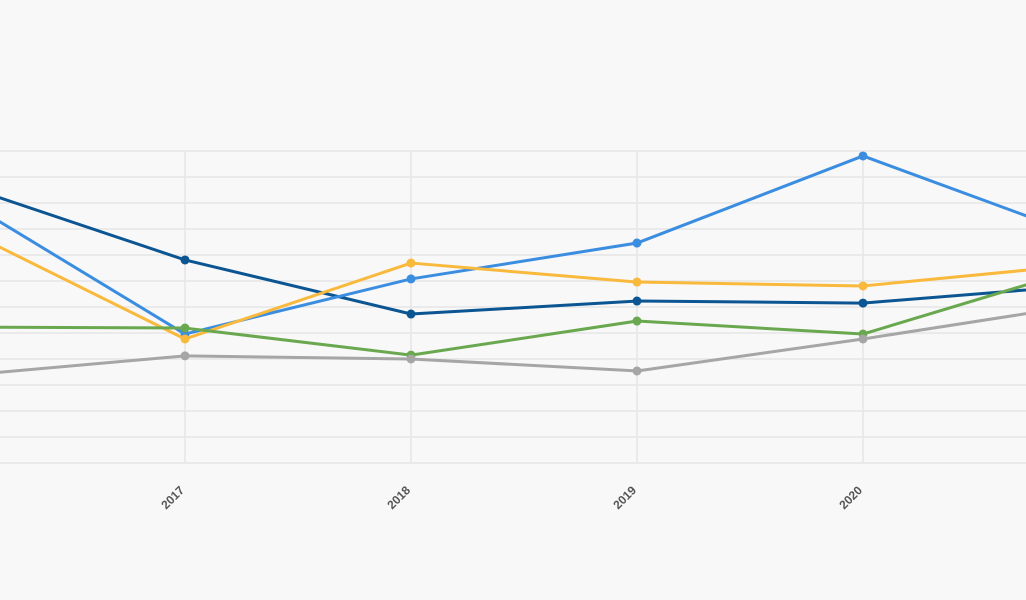 The image size is (1026, 600). I want to click on x-tick-label: 2020, so click(850, 497).